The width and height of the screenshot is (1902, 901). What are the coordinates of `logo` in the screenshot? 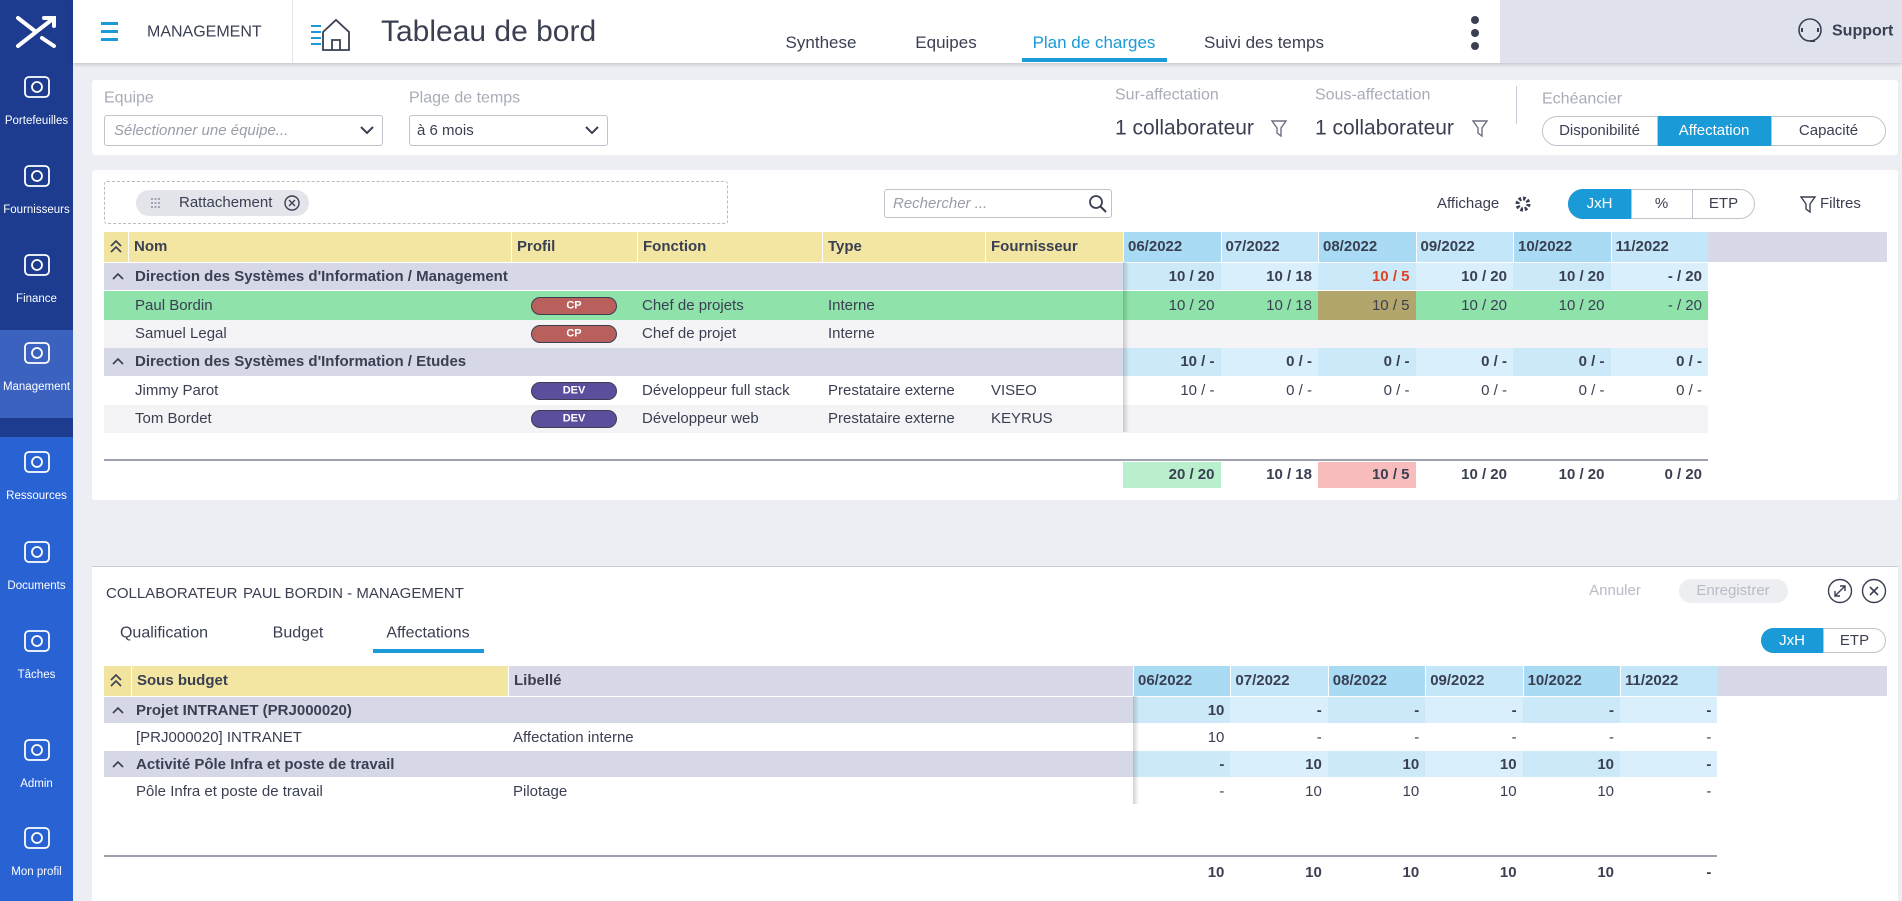 It's located at (36, 32).